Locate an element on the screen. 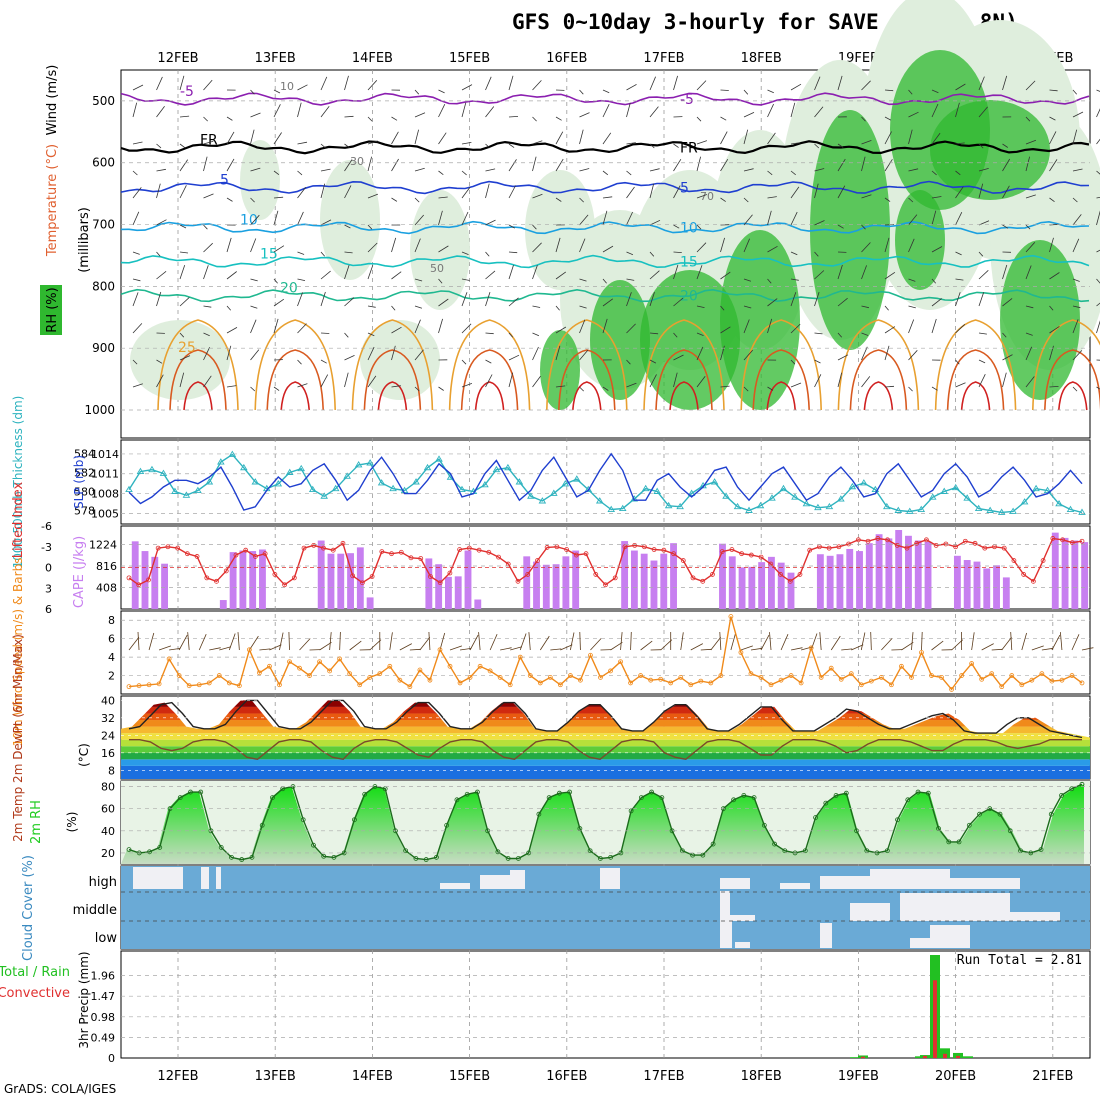  pressure-tick-label: 500 is located at coordinates (103, 101).